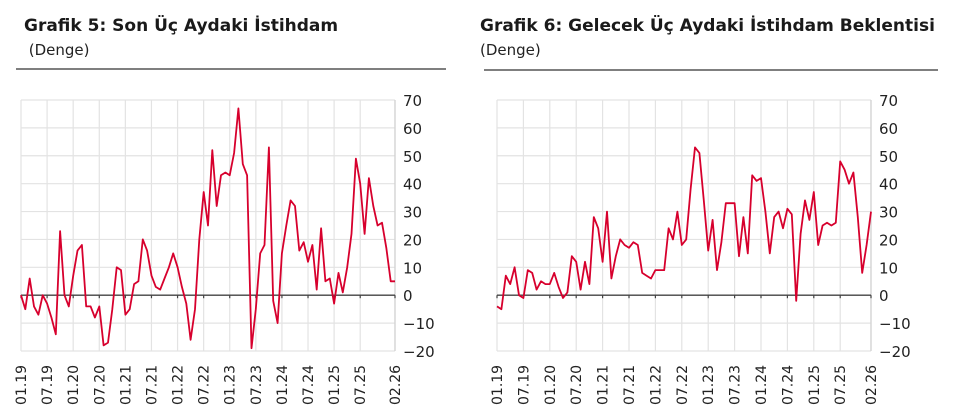  Describe the element at coordinates (181, 26) in the screenshot. I see `chart-title: Grafik 5: Son Üç Aydaki İstihdam` at that location.